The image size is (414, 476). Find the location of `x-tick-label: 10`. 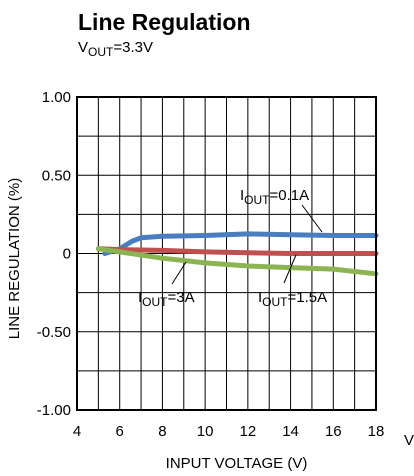

x-tick-label: 10 is located at coordinates (205, 431).